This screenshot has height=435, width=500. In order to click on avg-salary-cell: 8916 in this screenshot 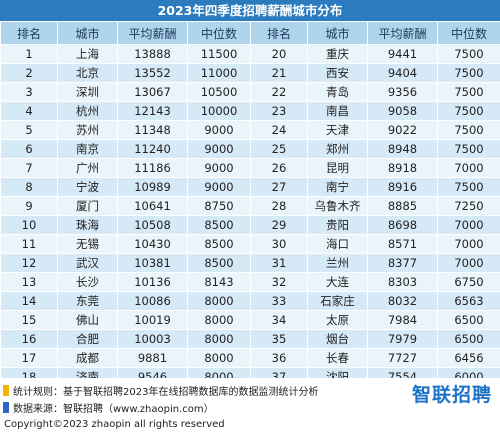, I will do `click(402, 187)`.